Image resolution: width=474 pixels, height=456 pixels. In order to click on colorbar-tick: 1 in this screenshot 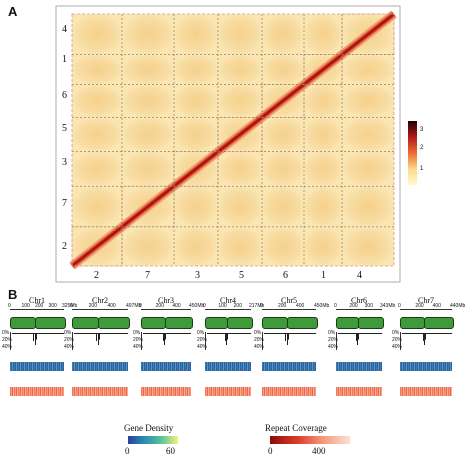, I will do `click(422, 169)`.